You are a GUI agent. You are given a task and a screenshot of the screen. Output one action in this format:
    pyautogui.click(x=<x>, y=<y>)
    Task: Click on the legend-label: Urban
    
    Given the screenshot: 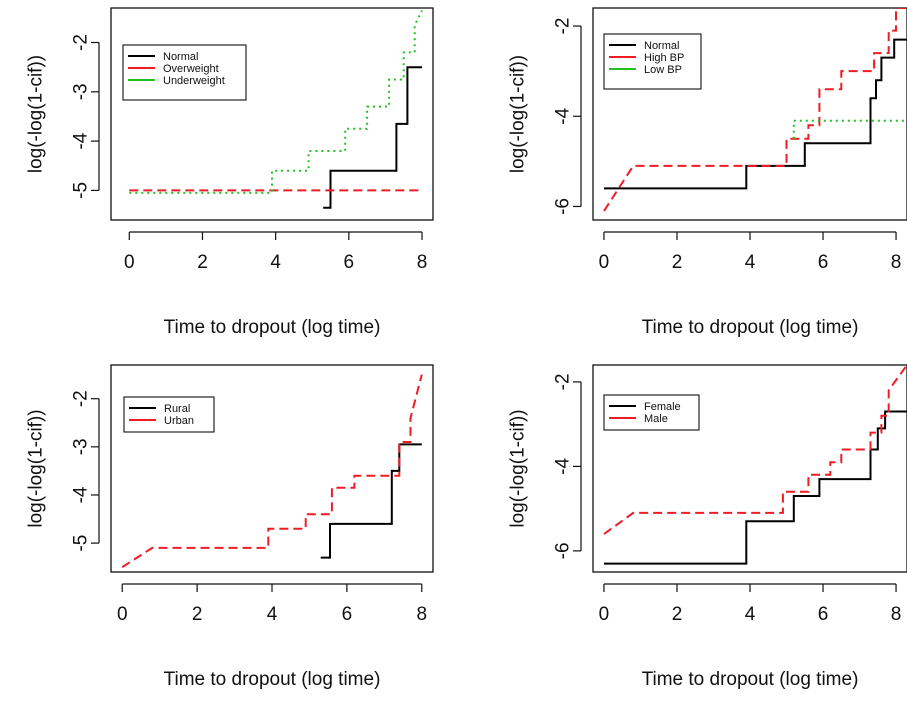 What is the action you would take?
    pyautogui.click(x=179, y=421)
    